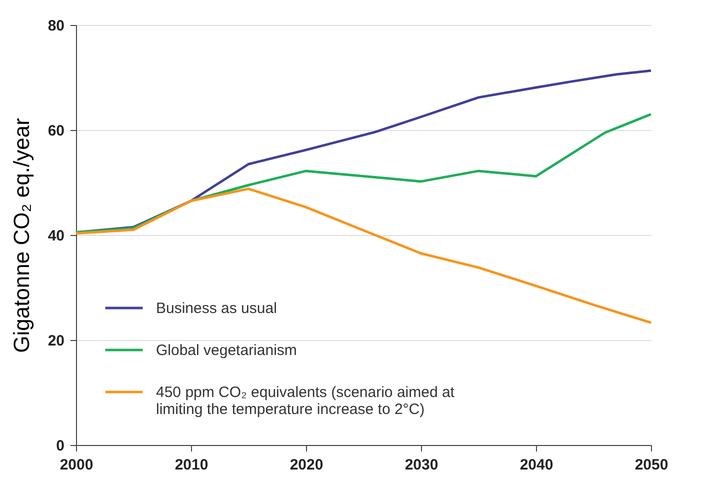  I want to click on y-tick-label: 80, so click(56, 26).